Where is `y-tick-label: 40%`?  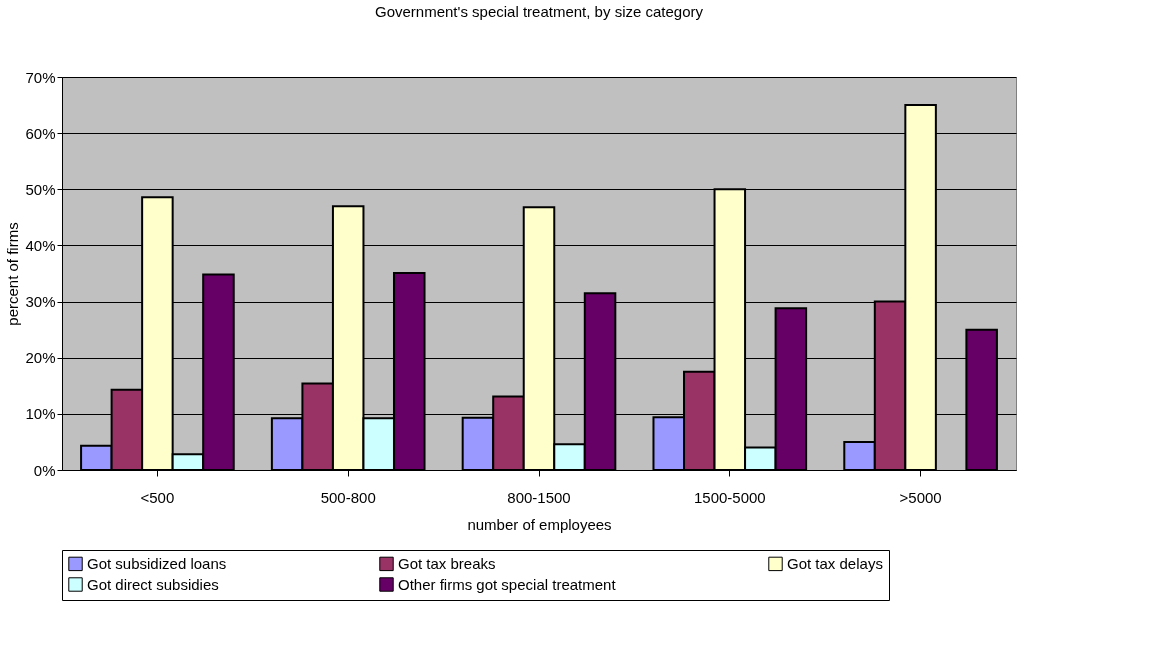 y-tick-label: 40% is located at coordinates (40, 245).